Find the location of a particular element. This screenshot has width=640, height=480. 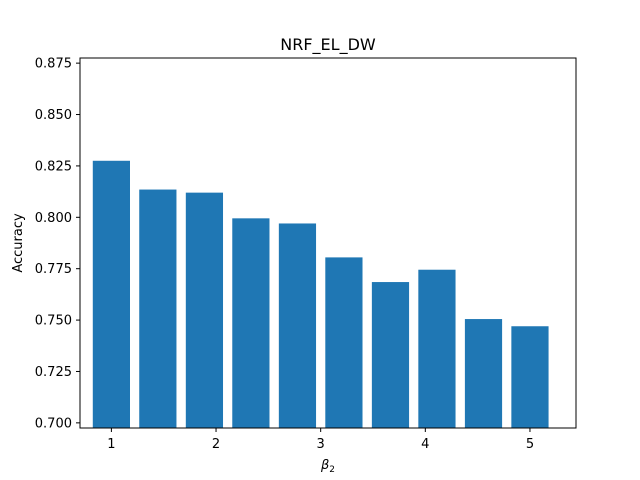

x-axis-ticks: 1 2 3 4 5 is located at coordinates (320, 440).